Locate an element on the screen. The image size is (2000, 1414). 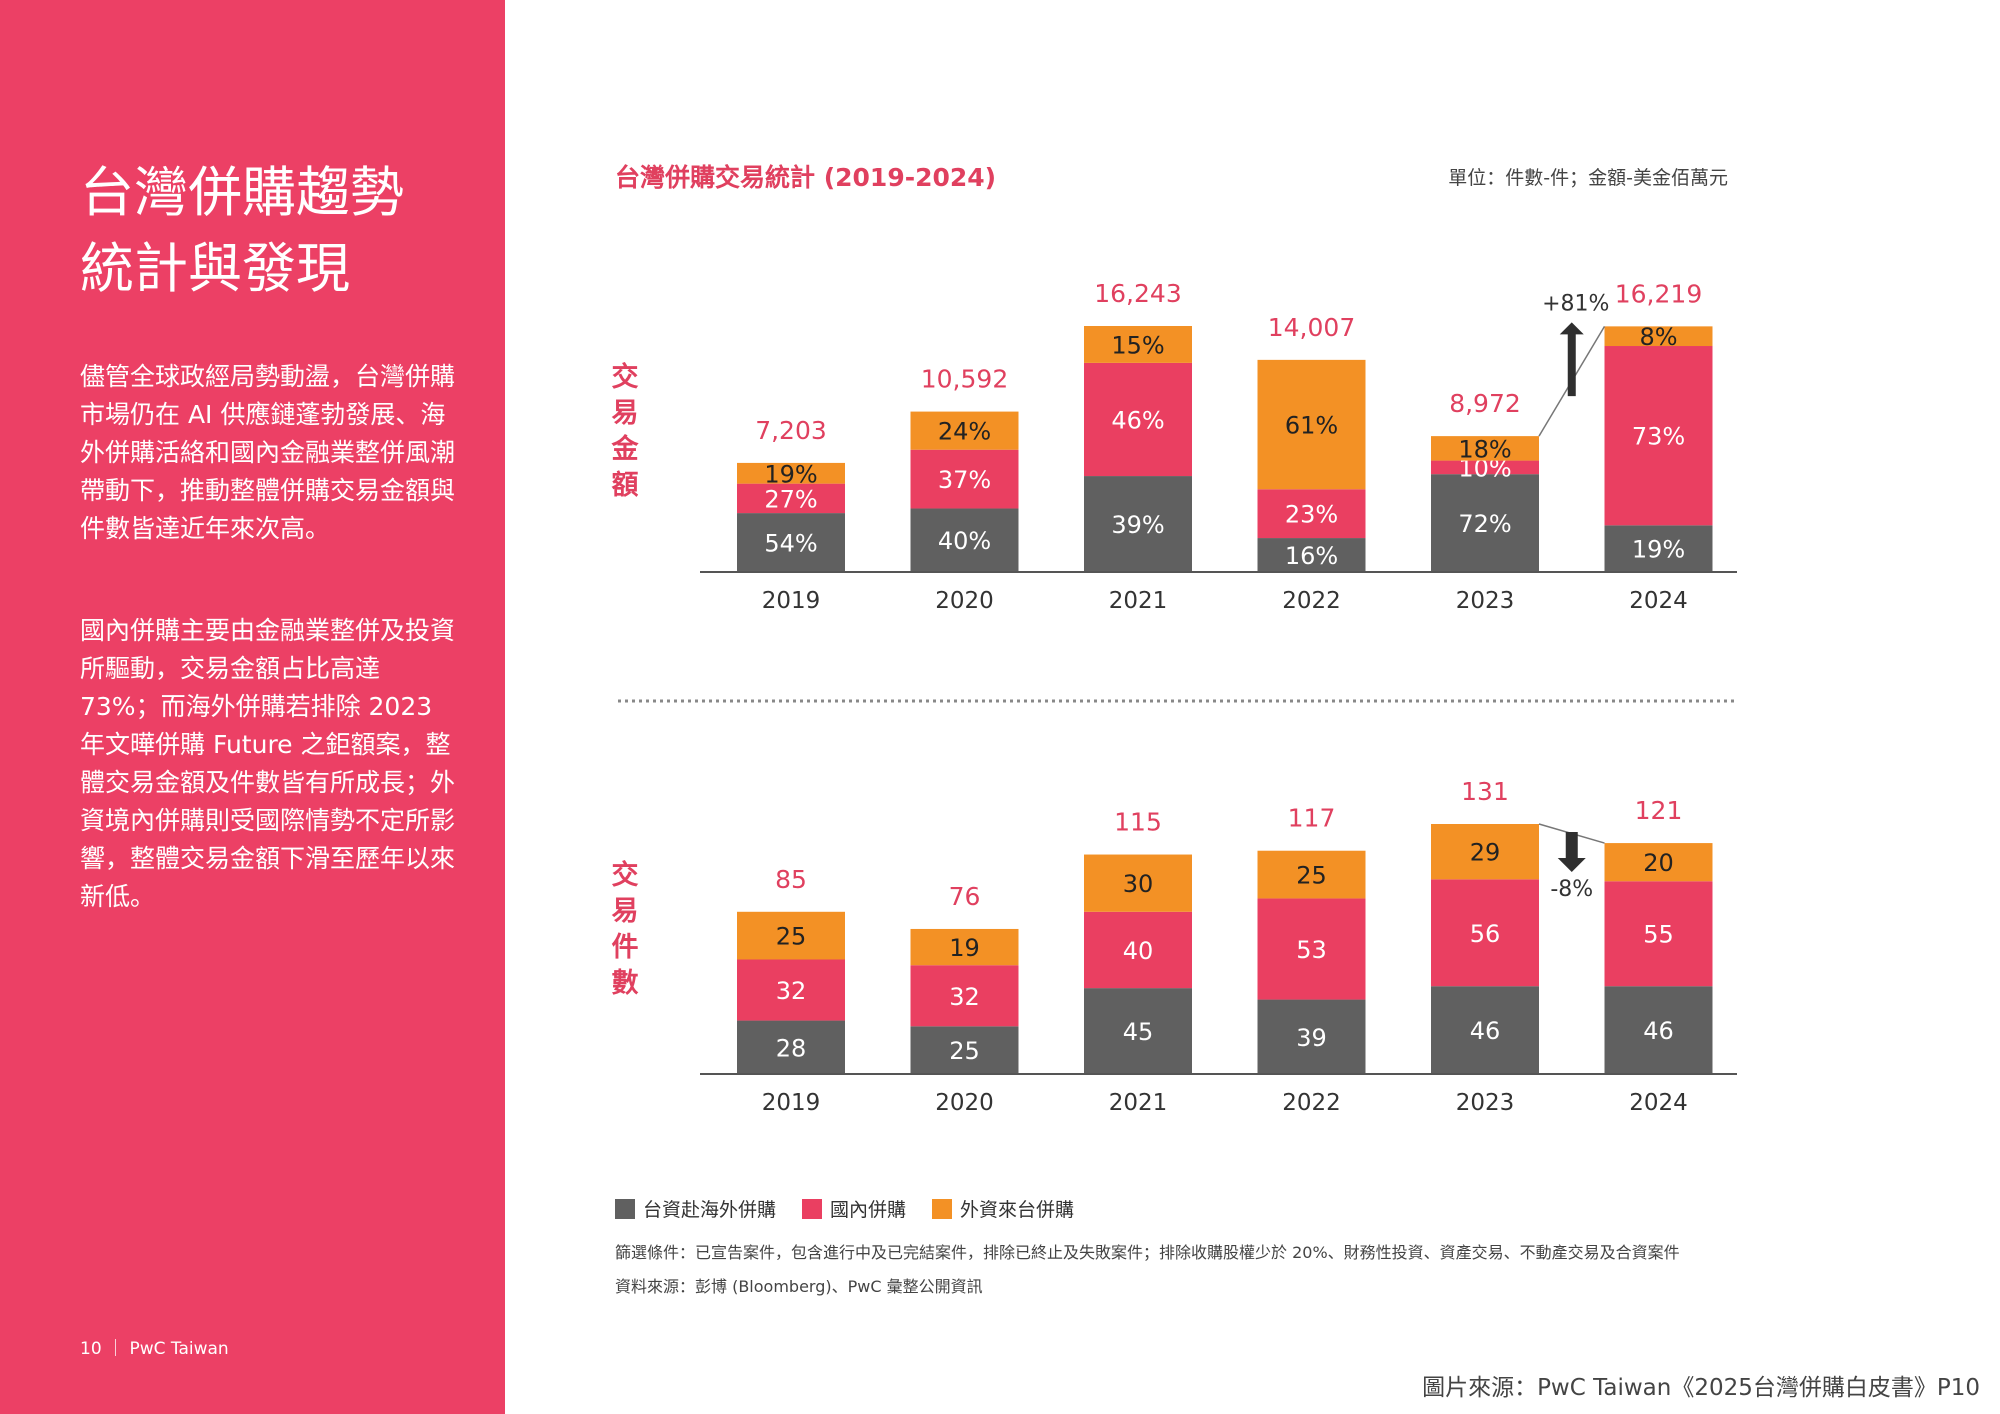
count-bar-2024-seg-label-0: 46 is located at coordinates (1658, 1031).